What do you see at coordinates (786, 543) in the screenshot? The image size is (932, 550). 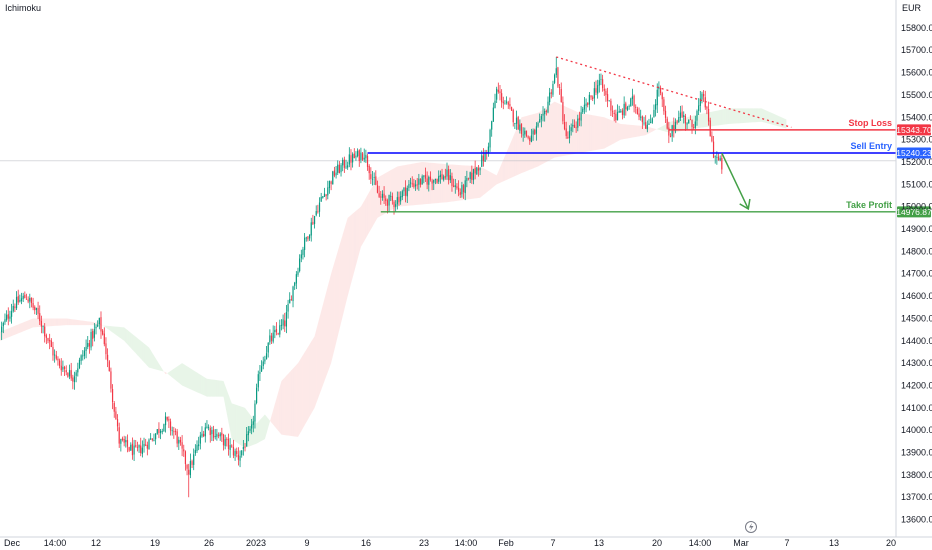 I see `x-tick-label: 7` at bounding box center [786, 543].